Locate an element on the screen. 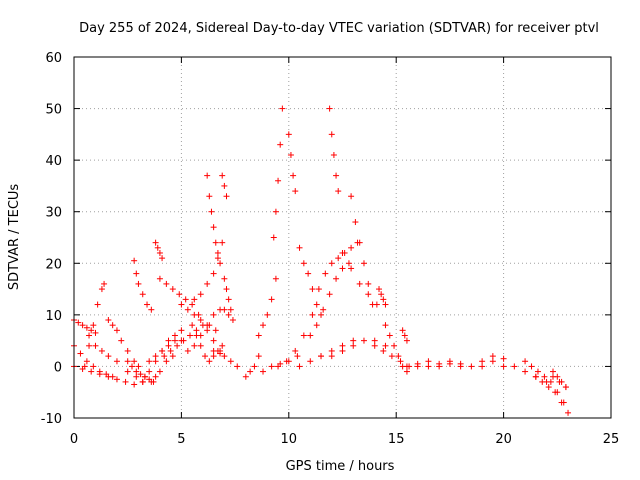 This screenshot has width=640, height=480. series-arc37 is located at coordinates (382, 297).